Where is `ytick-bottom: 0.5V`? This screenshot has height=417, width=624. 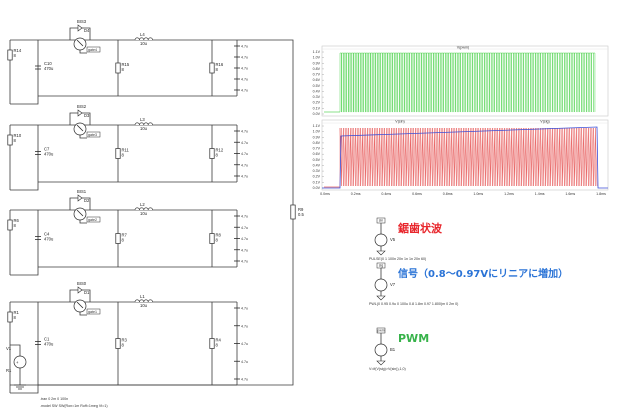
ytick-bottom: 0.5V is located at coordinates (317, 160).